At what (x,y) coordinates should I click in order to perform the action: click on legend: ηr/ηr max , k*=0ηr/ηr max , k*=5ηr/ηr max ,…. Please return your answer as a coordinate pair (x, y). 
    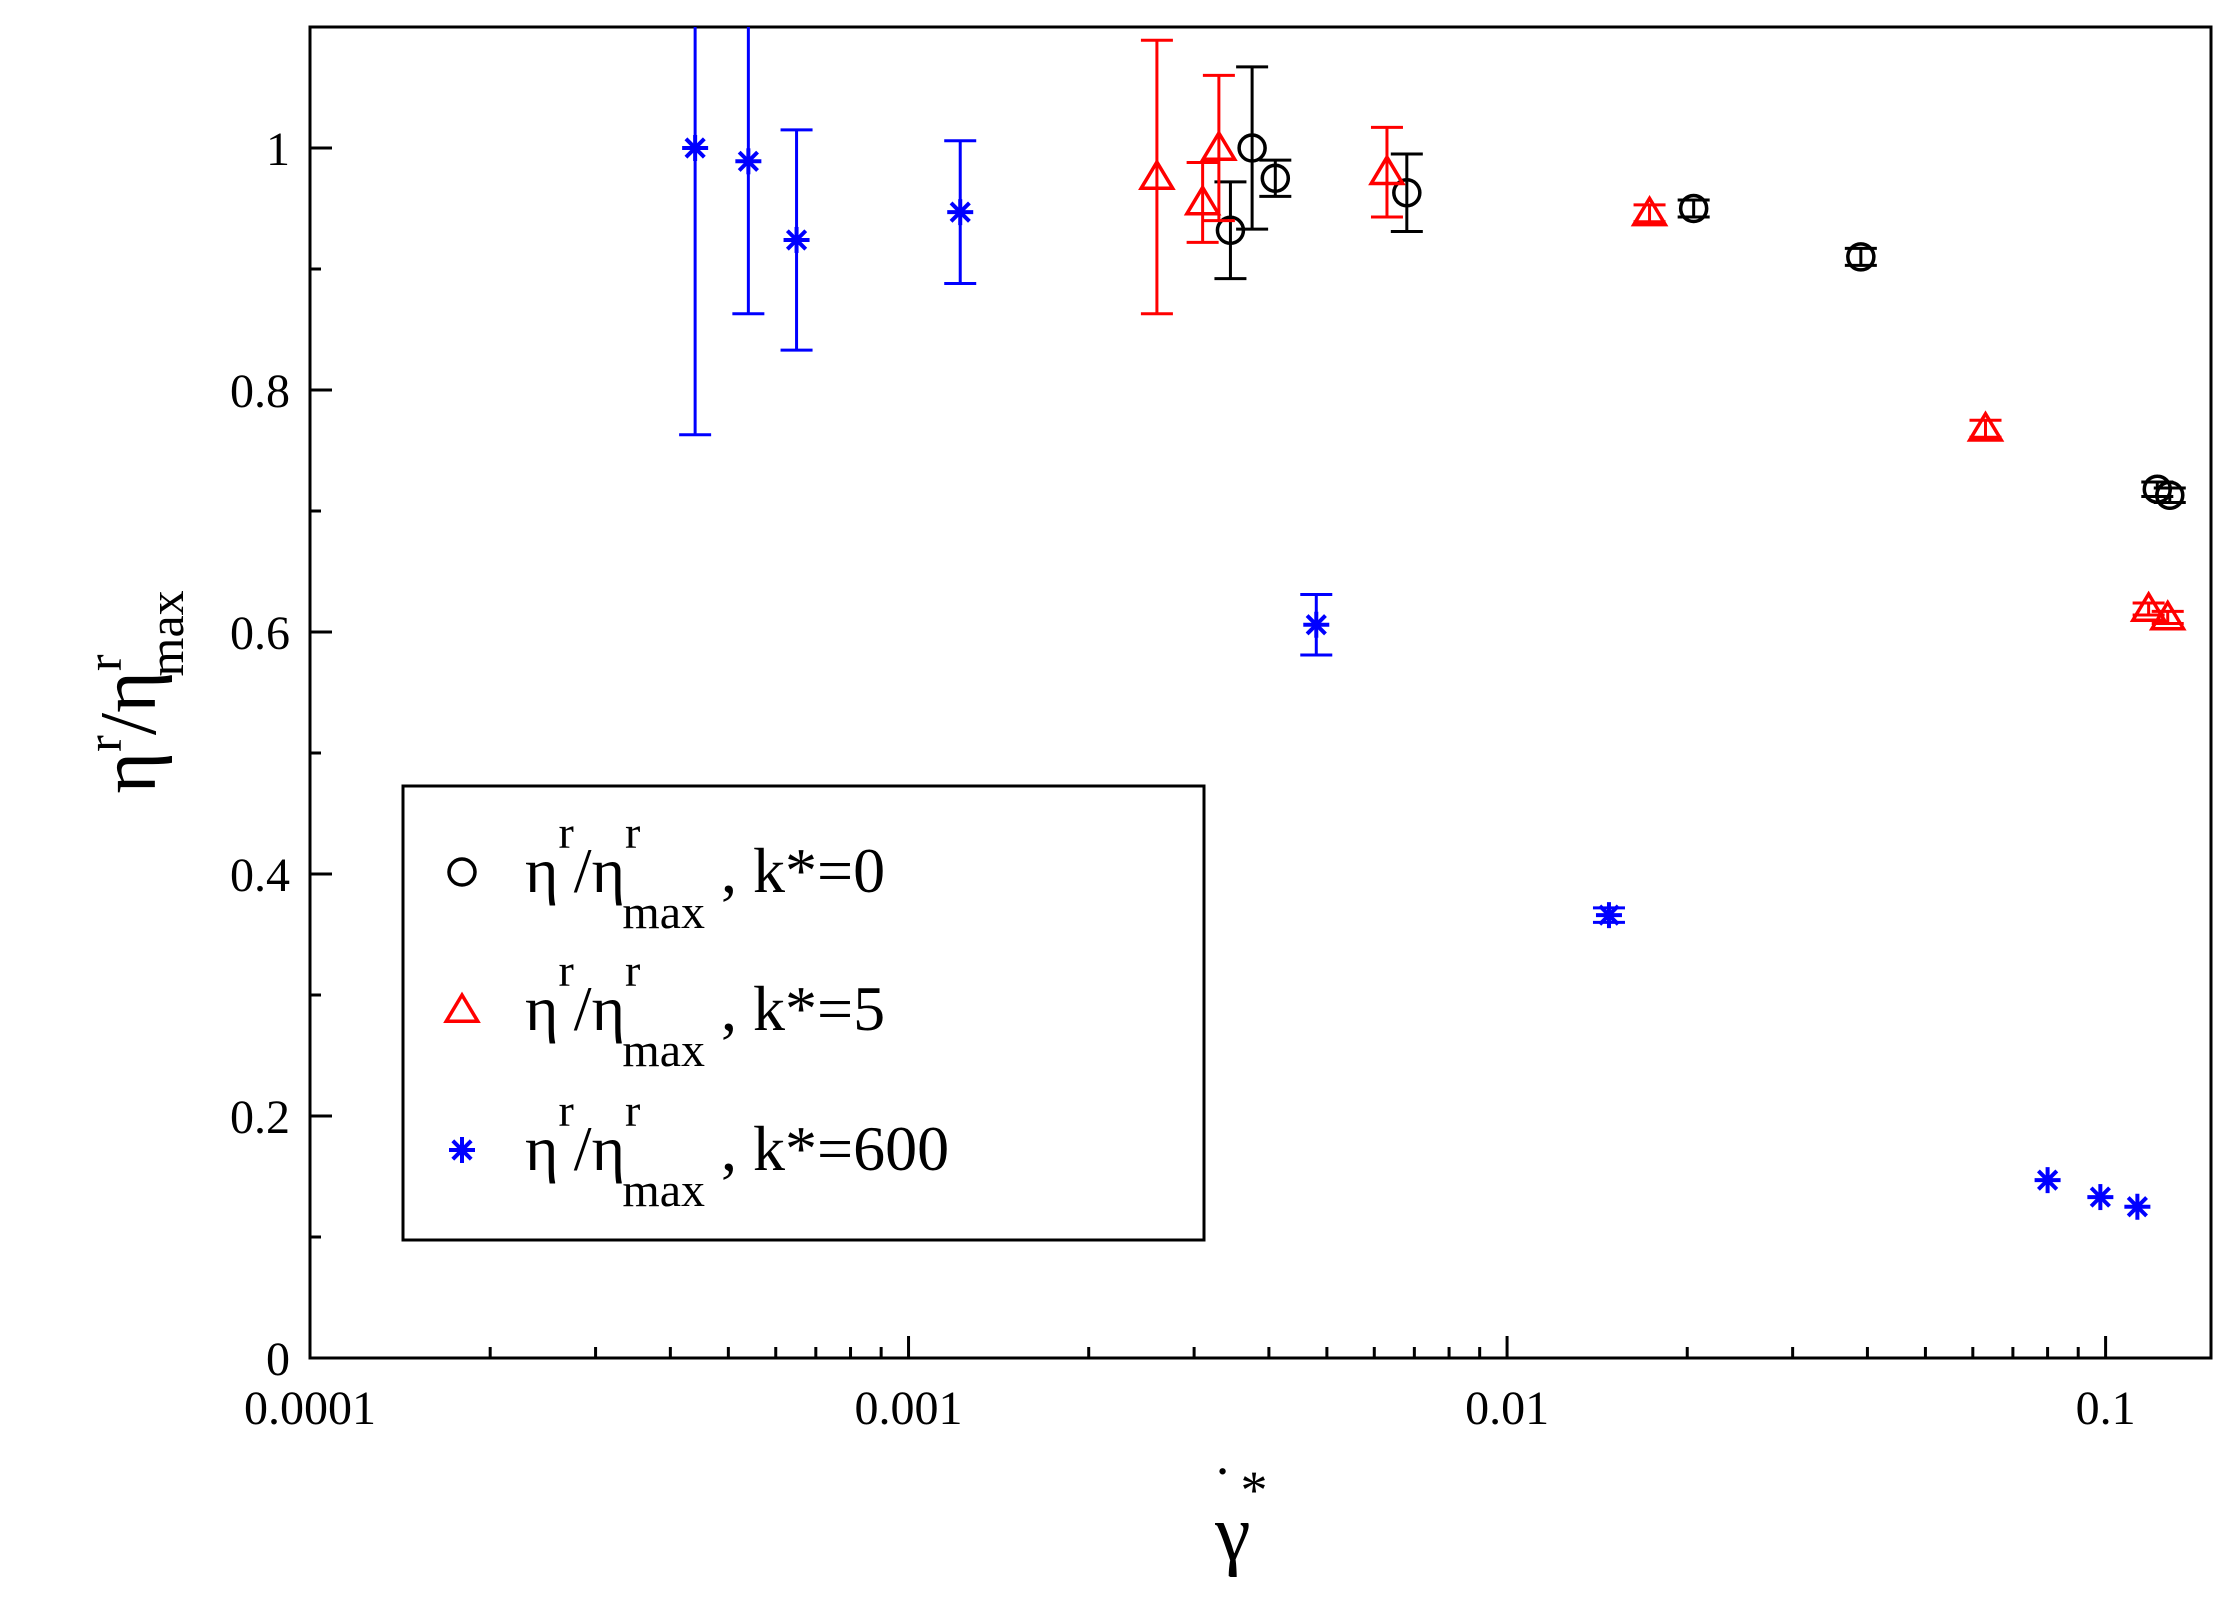
    Looking at the image, I should click on (803, 1013).